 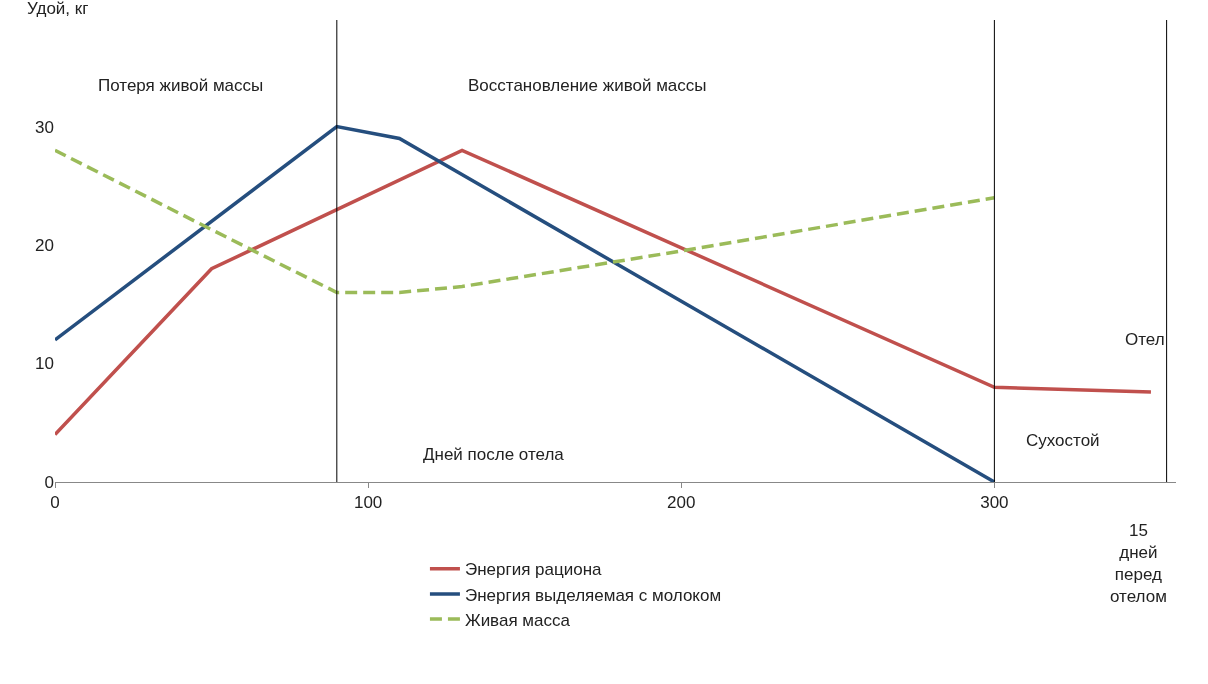 I want to click on annotation: Восстановление живой массы, so click(x=587, y=85).